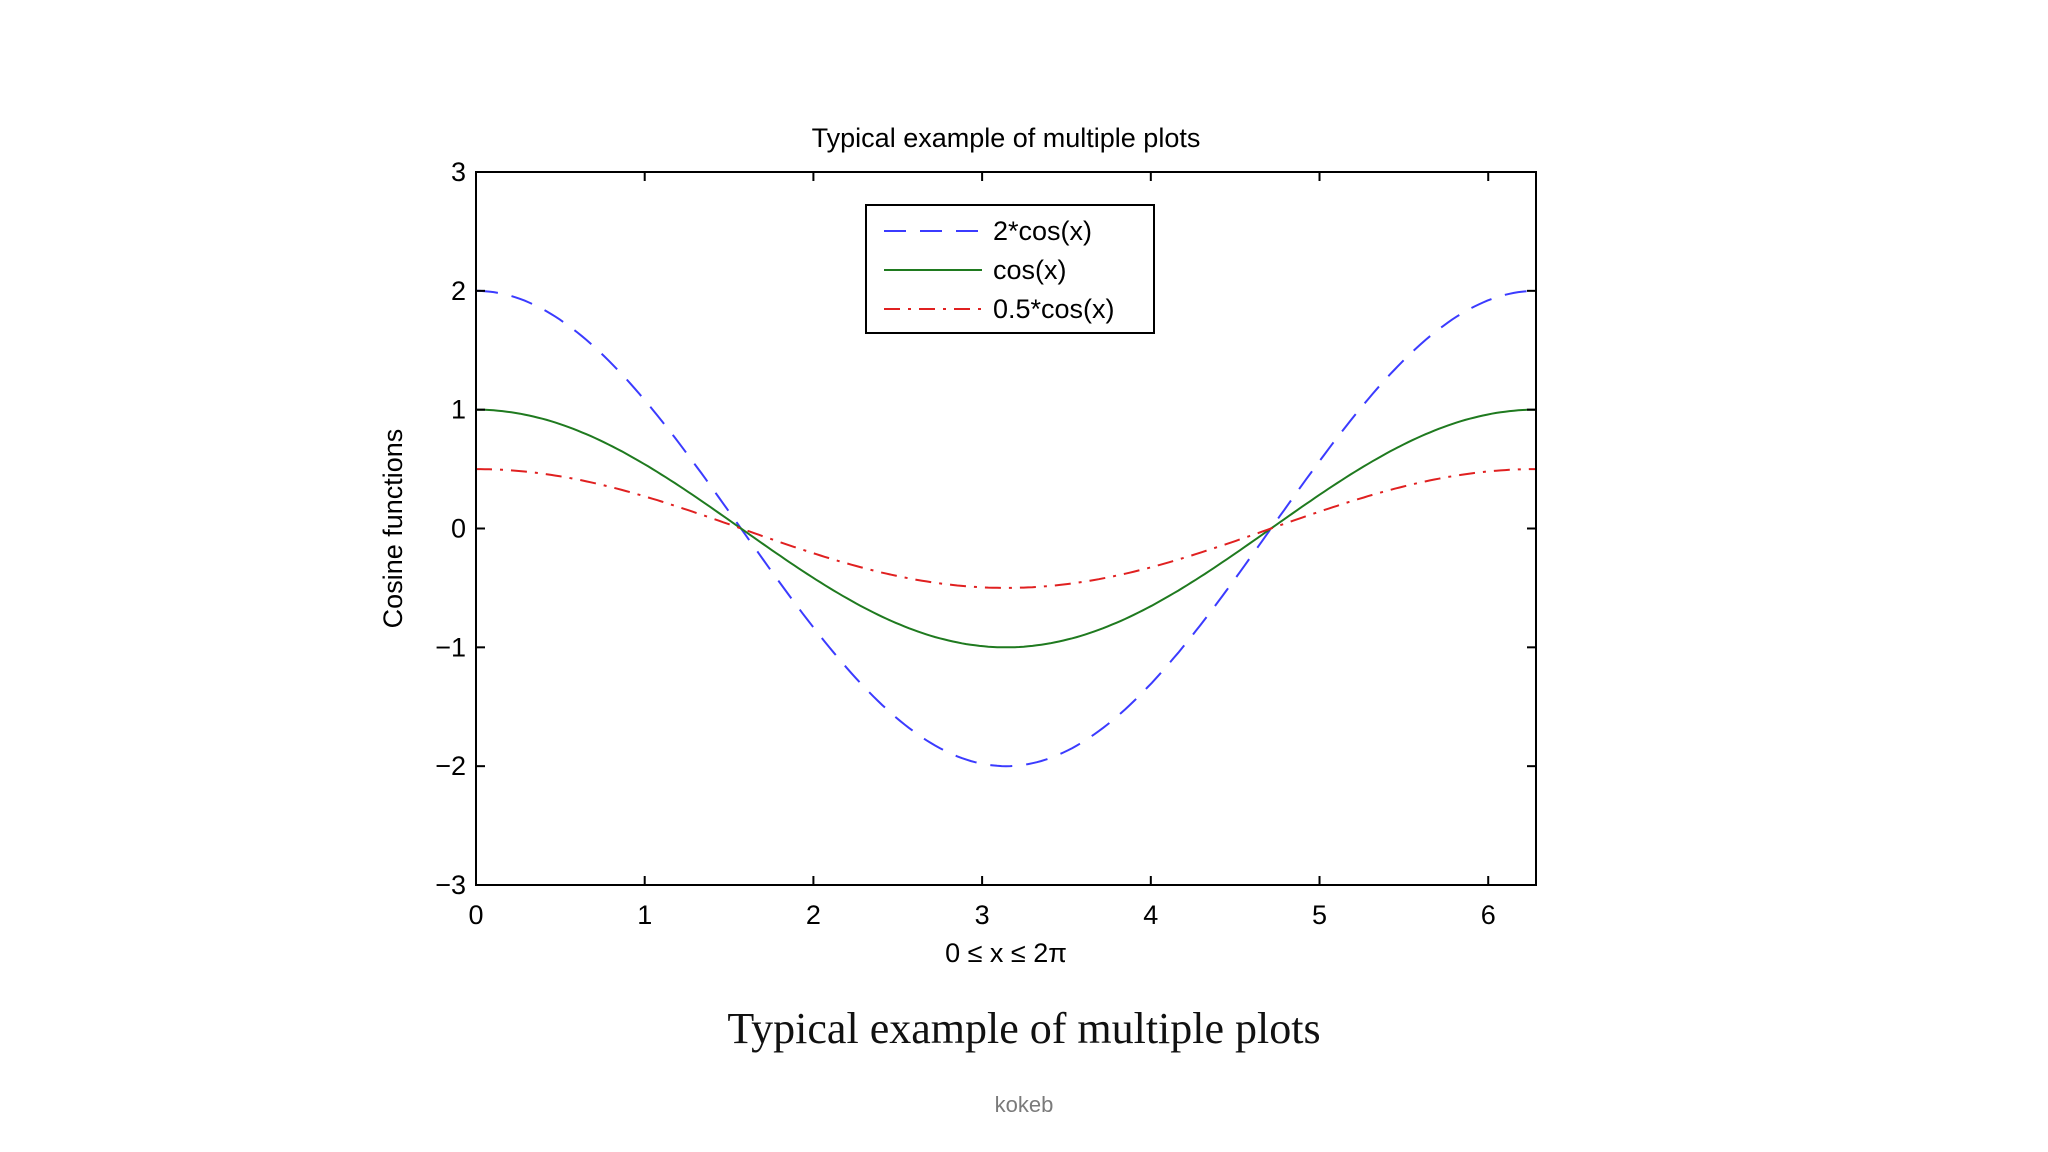 Image resolution: width=2048 pixels, height=1152 pixels. Describe the element at coordinates (1150, 915) in the screenshot. I see `x-tick-label: 4` at that location.